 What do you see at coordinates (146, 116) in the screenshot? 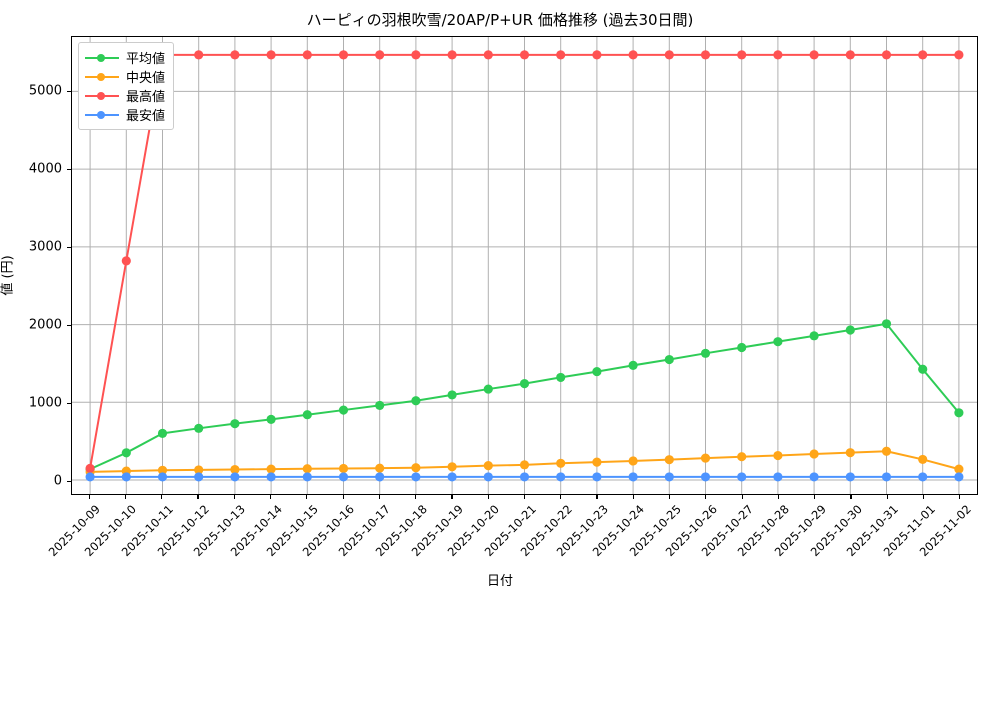
I see `legend-label: 最安値` at bounding box center [146, 116].